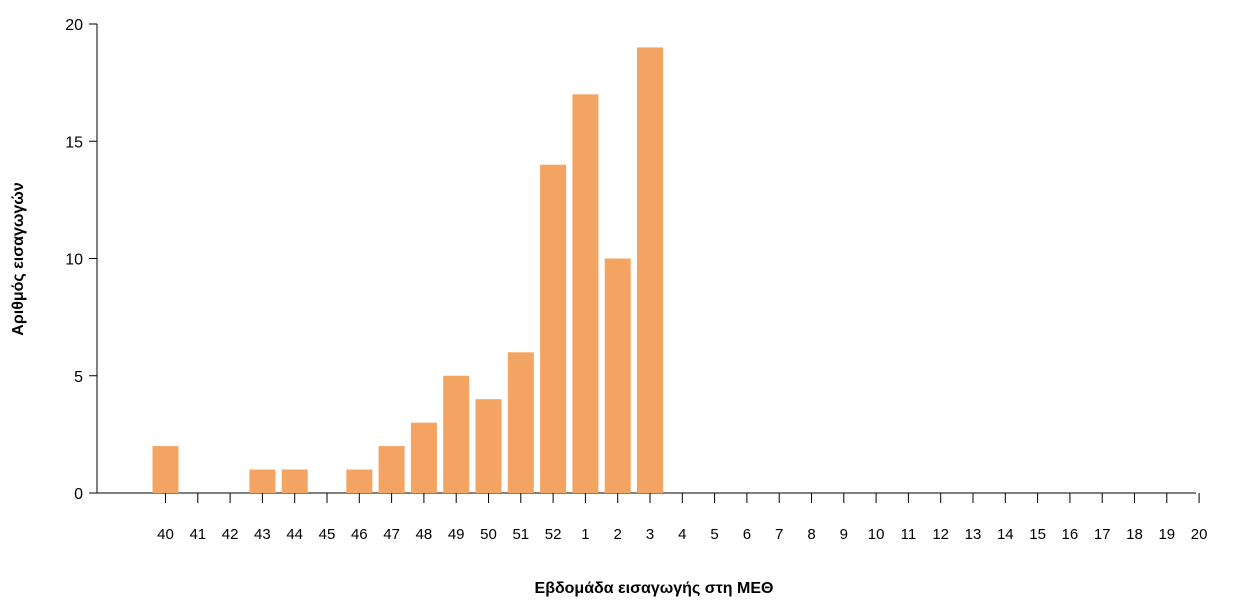  What do you see at coordinates (909, 534) in the screenshot?
I see `x-tick-label: 11` at bounding box center [909, 534].